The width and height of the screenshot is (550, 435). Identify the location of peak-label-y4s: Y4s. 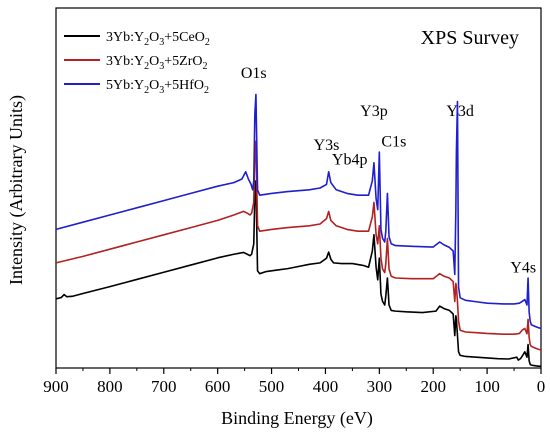
(523, 268).